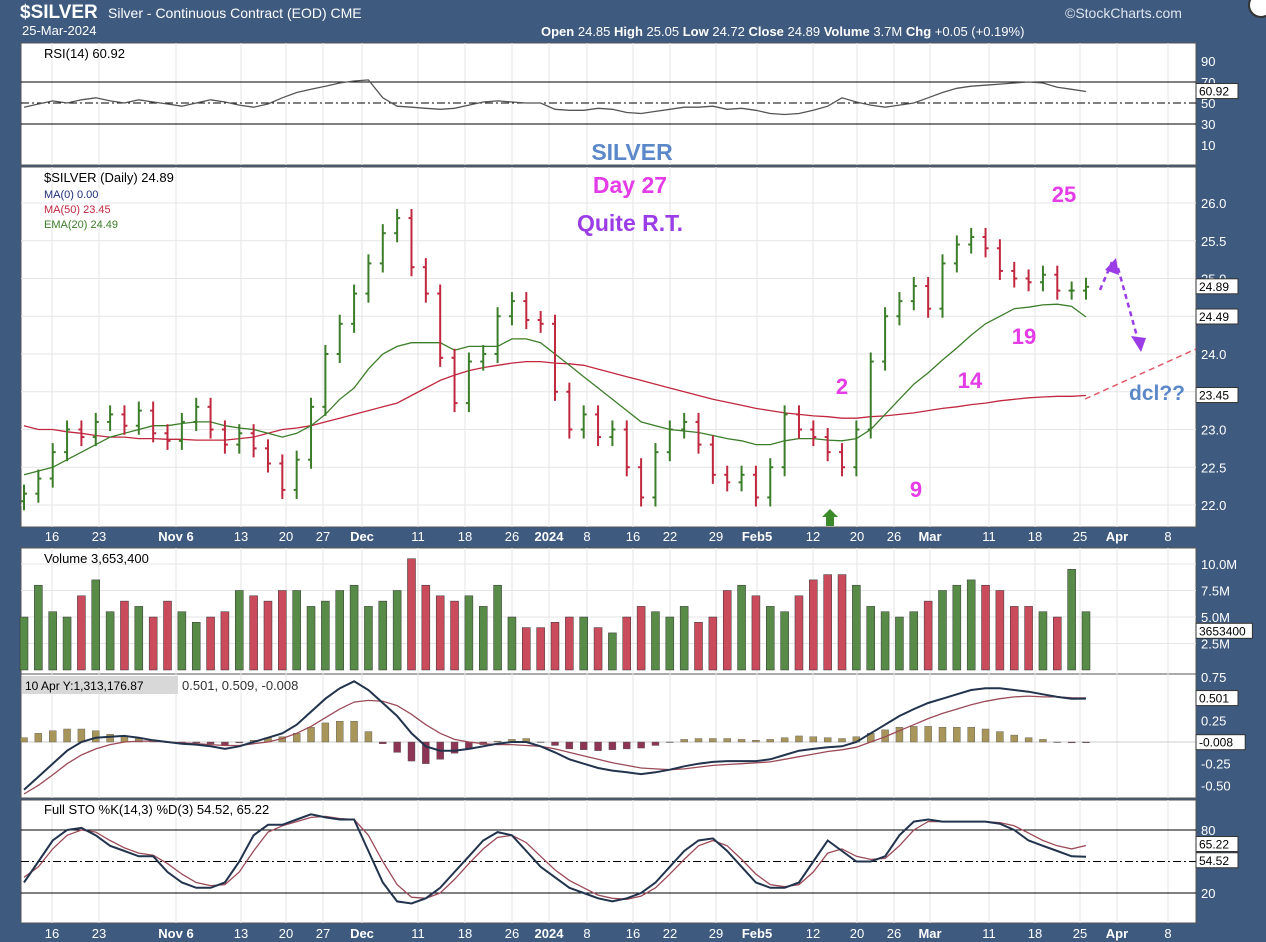 Image resolution: width=1266 pixels, height=942 pixels. What do you see at coordinates (1140, 374) in the screenshot?
I see `ma50-projection` at bounding box center [1140, 374].